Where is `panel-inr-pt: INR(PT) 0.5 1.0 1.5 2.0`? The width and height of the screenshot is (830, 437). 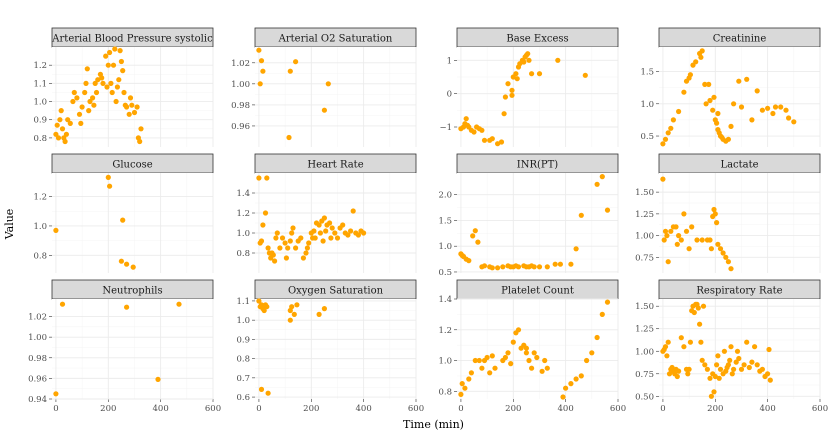 panel-inr-pt: INR(PT) 0.5 1.0 1.5 2.0 is located at coordinates (528, 215).